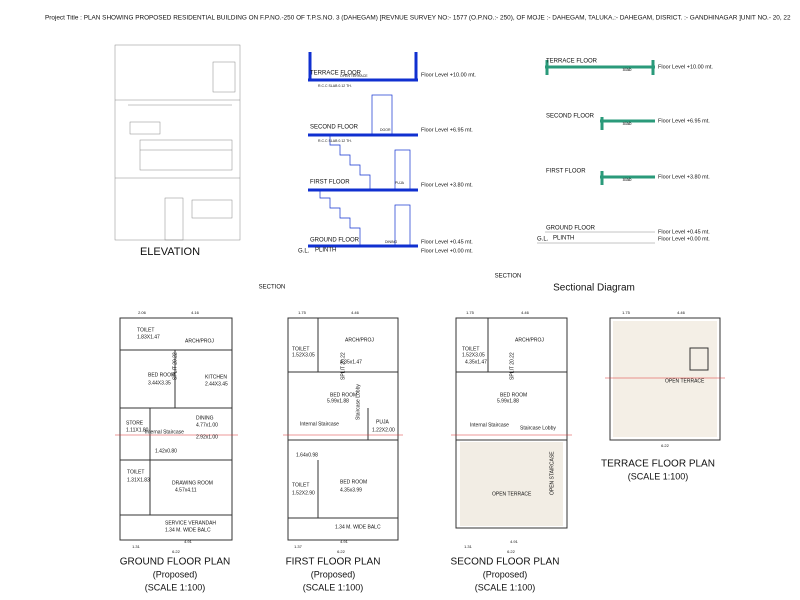 Image resolution: width=800 pixels, height=600 pixels. I want to click on slab-label: Slab, so click(627, 69).